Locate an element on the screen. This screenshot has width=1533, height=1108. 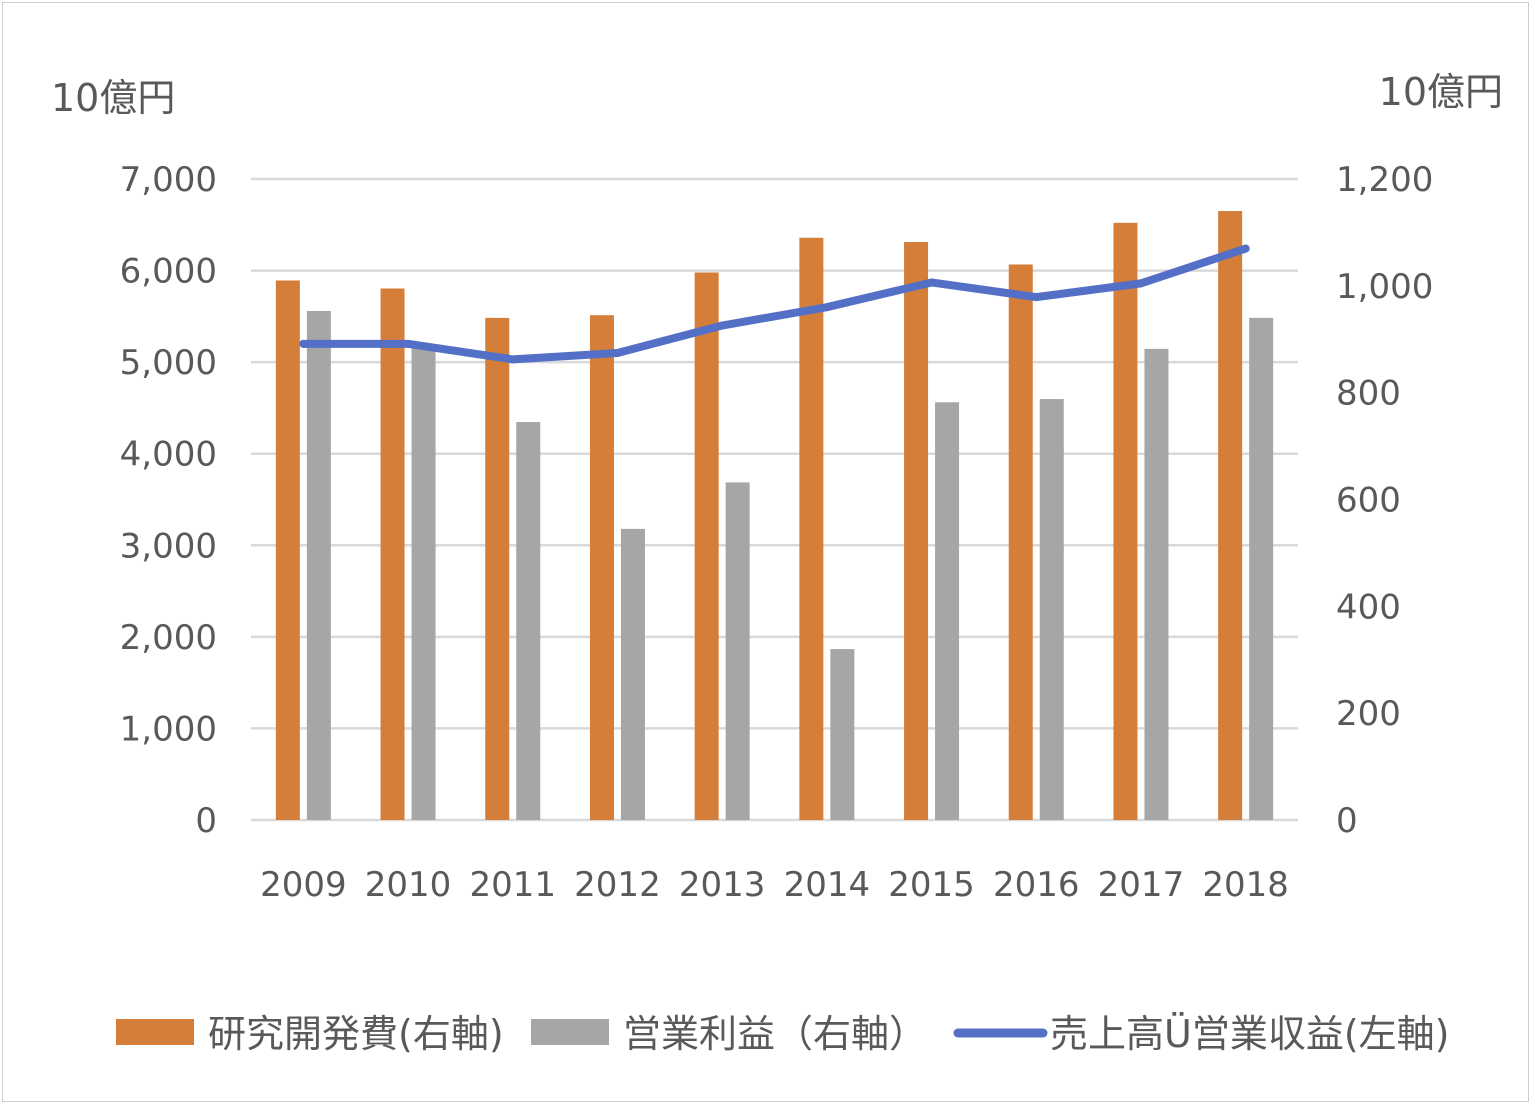
left-axis-tick-label: 5,000 is located at coordinates (168, 363).